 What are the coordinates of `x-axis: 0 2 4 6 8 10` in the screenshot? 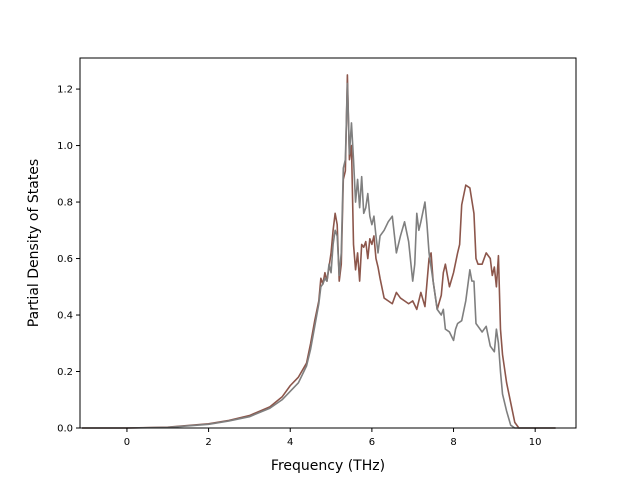 It's located at (333, 438).